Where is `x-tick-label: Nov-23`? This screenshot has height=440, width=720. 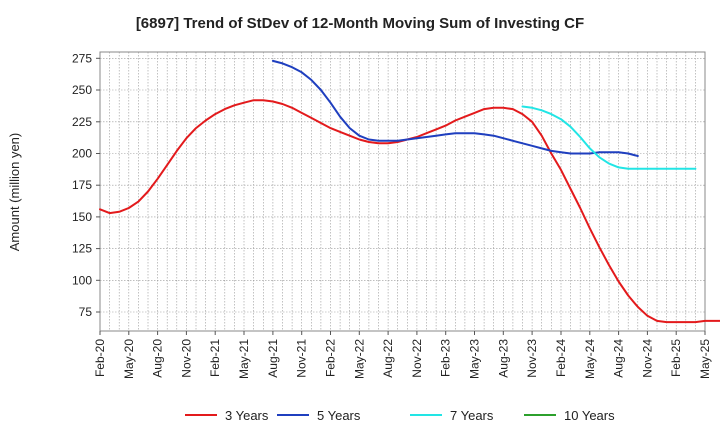
x-tick-label: Nov-23 is located at coordinates (532, 358).